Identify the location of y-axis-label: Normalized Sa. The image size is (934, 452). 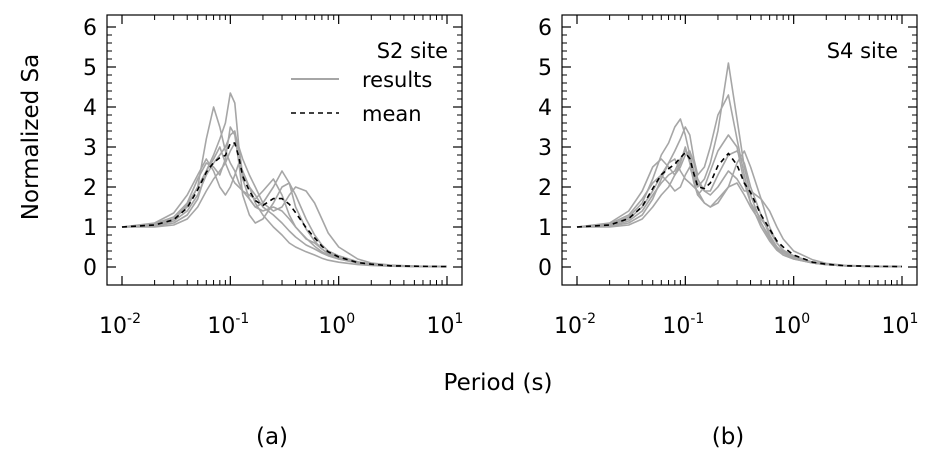
(31, 137).